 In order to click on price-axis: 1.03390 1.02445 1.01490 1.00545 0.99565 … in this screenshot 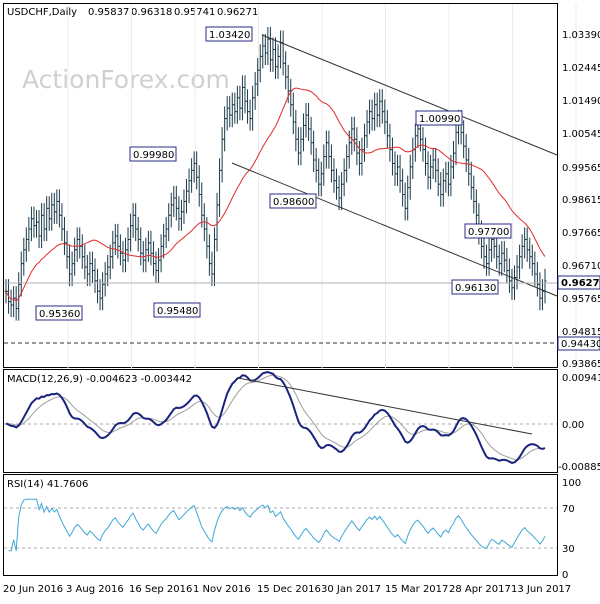, I will do `click(581, 200)`.